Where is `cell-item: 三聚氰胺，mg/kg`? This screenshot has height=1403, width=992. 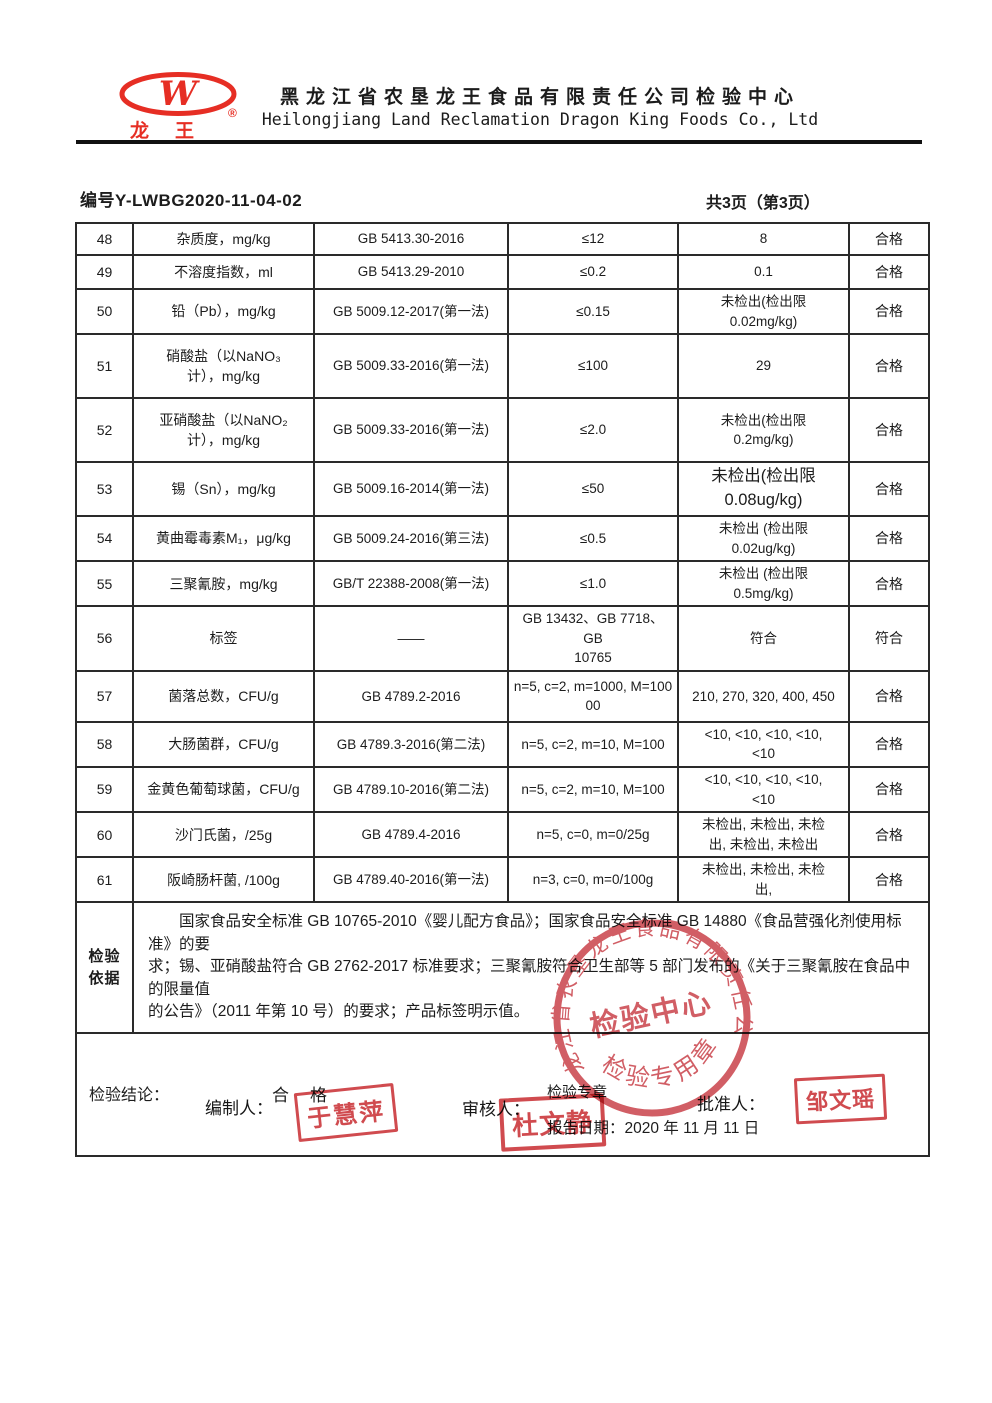
cell-item: 三聚氰胺，mg/kg is located at coordinates (223, 584).